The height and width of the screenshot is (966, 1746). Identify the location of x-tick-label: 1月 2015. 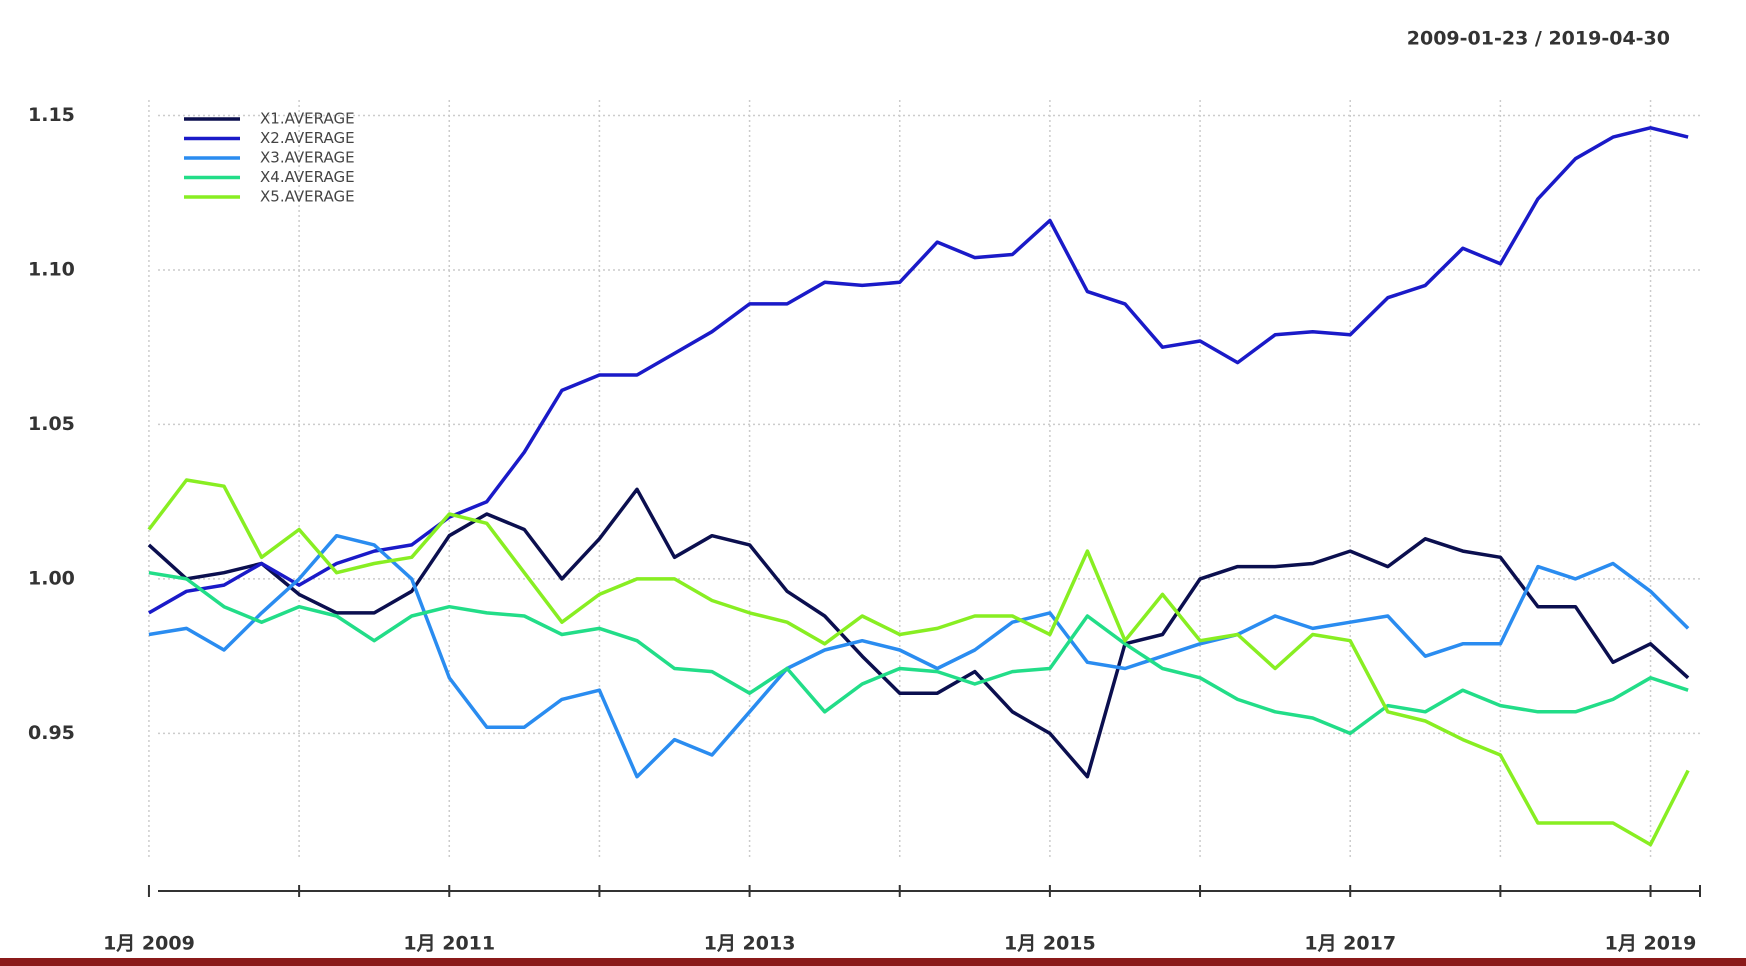
(1050, 944).